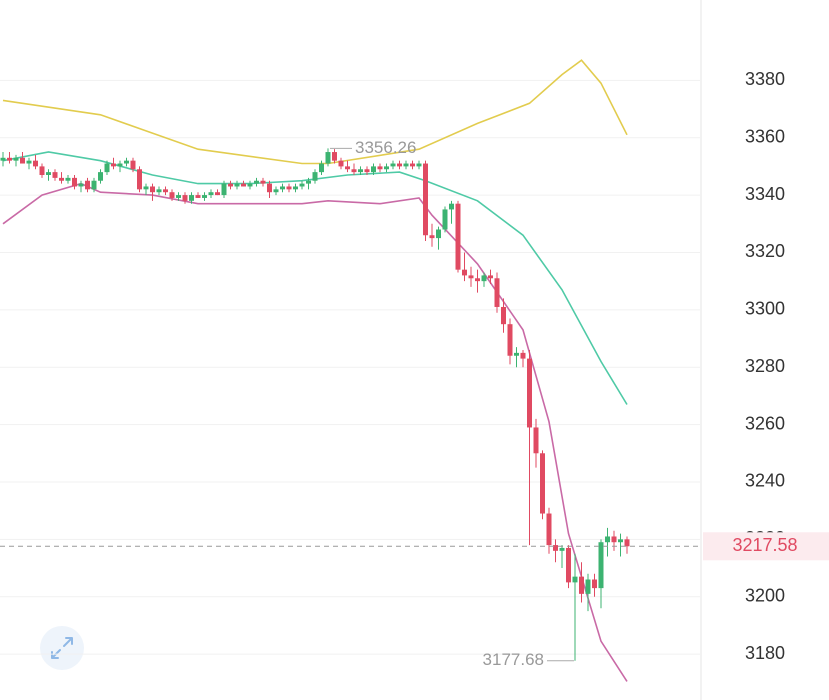 The image size is (829, 700). I want to click on expand-button, so click(62, 648).